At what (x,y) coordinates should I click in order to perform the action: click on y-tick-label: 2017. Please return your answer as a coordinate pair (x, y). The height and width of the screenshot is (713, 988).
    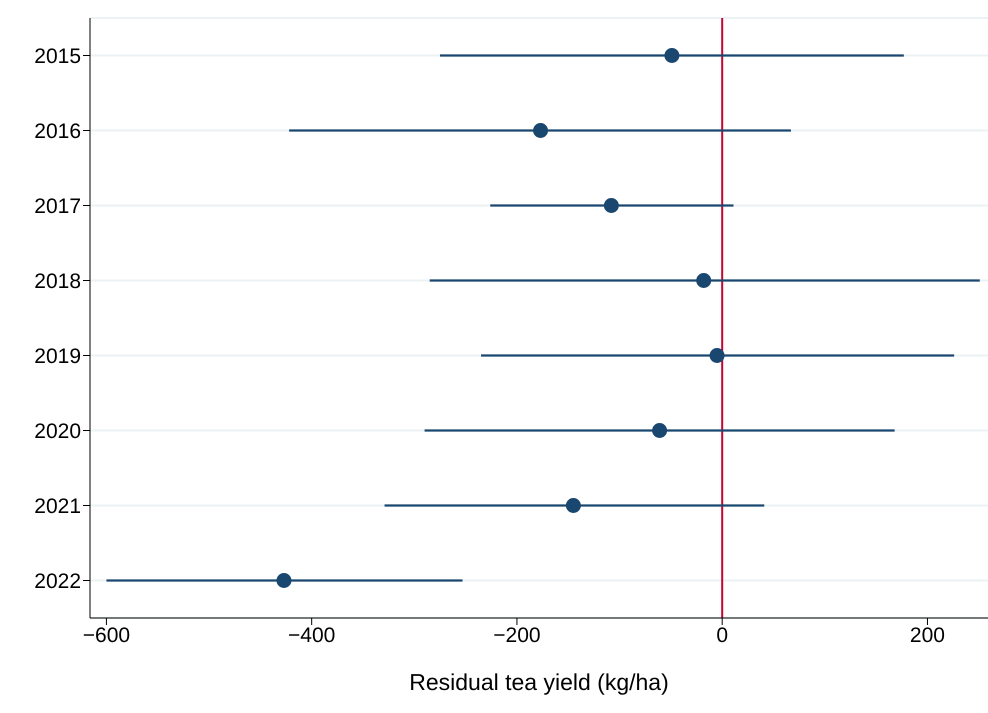
    Looking at the image, I should click on (57, 206).